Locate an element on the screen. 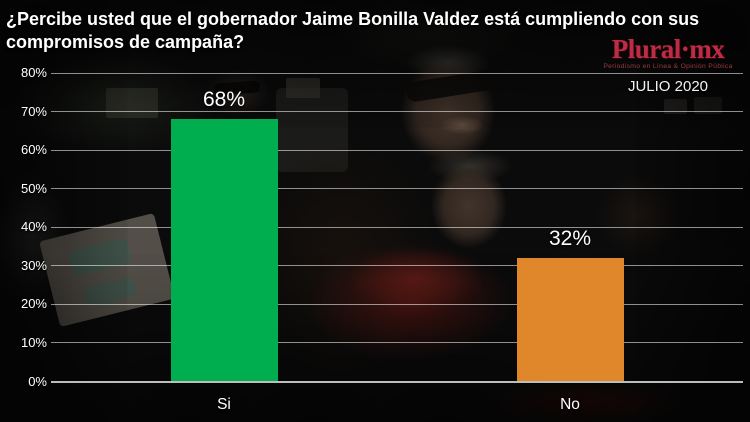 The image size is (750, 422). y-axis-tick-label: 30% is located at coordinates (33, 265).